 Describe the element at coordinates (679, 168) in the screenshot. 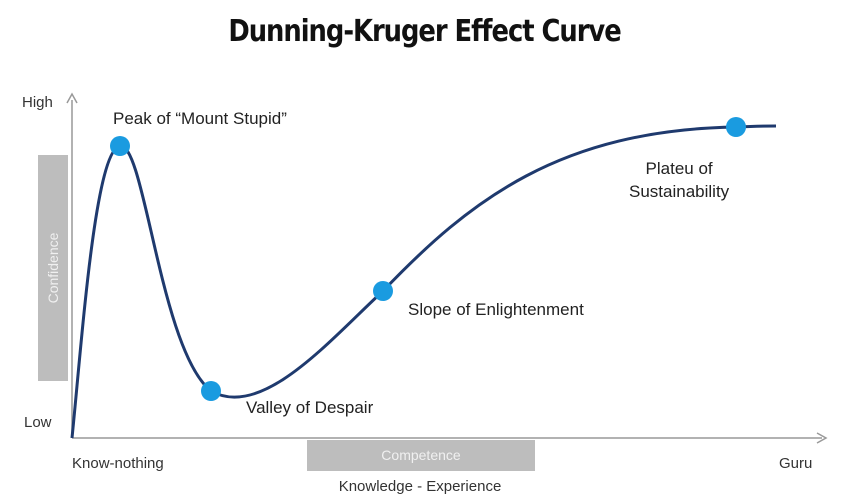

I see `plateau-label-line1: Plateu of` at that location.